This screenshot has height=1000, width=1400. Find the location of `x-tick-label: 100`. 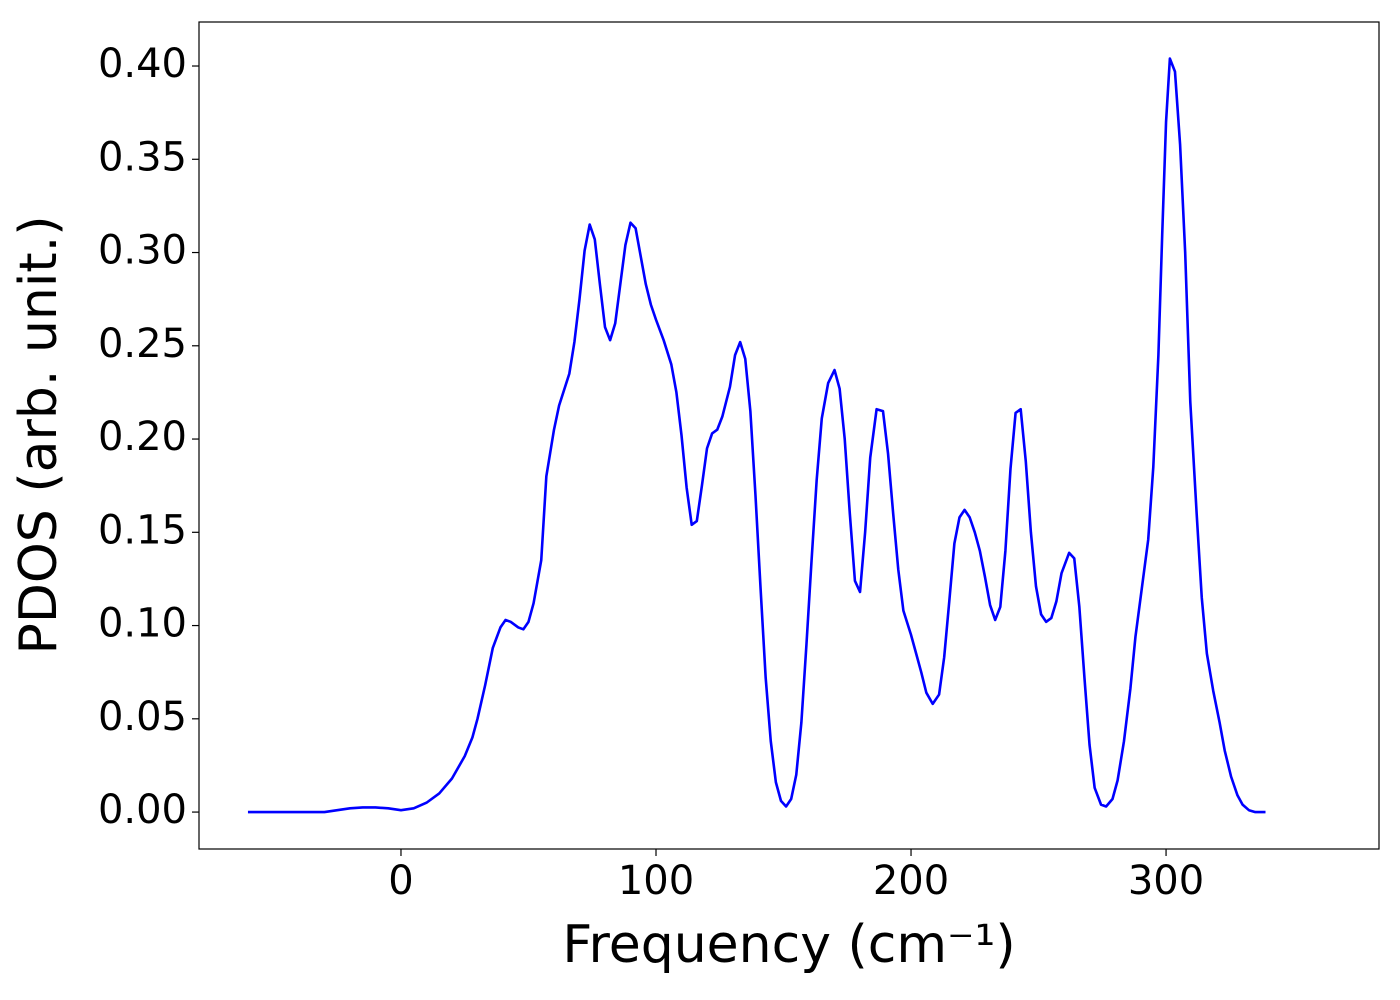

x-tick-label: 100 is located at coordinates (656, 881).